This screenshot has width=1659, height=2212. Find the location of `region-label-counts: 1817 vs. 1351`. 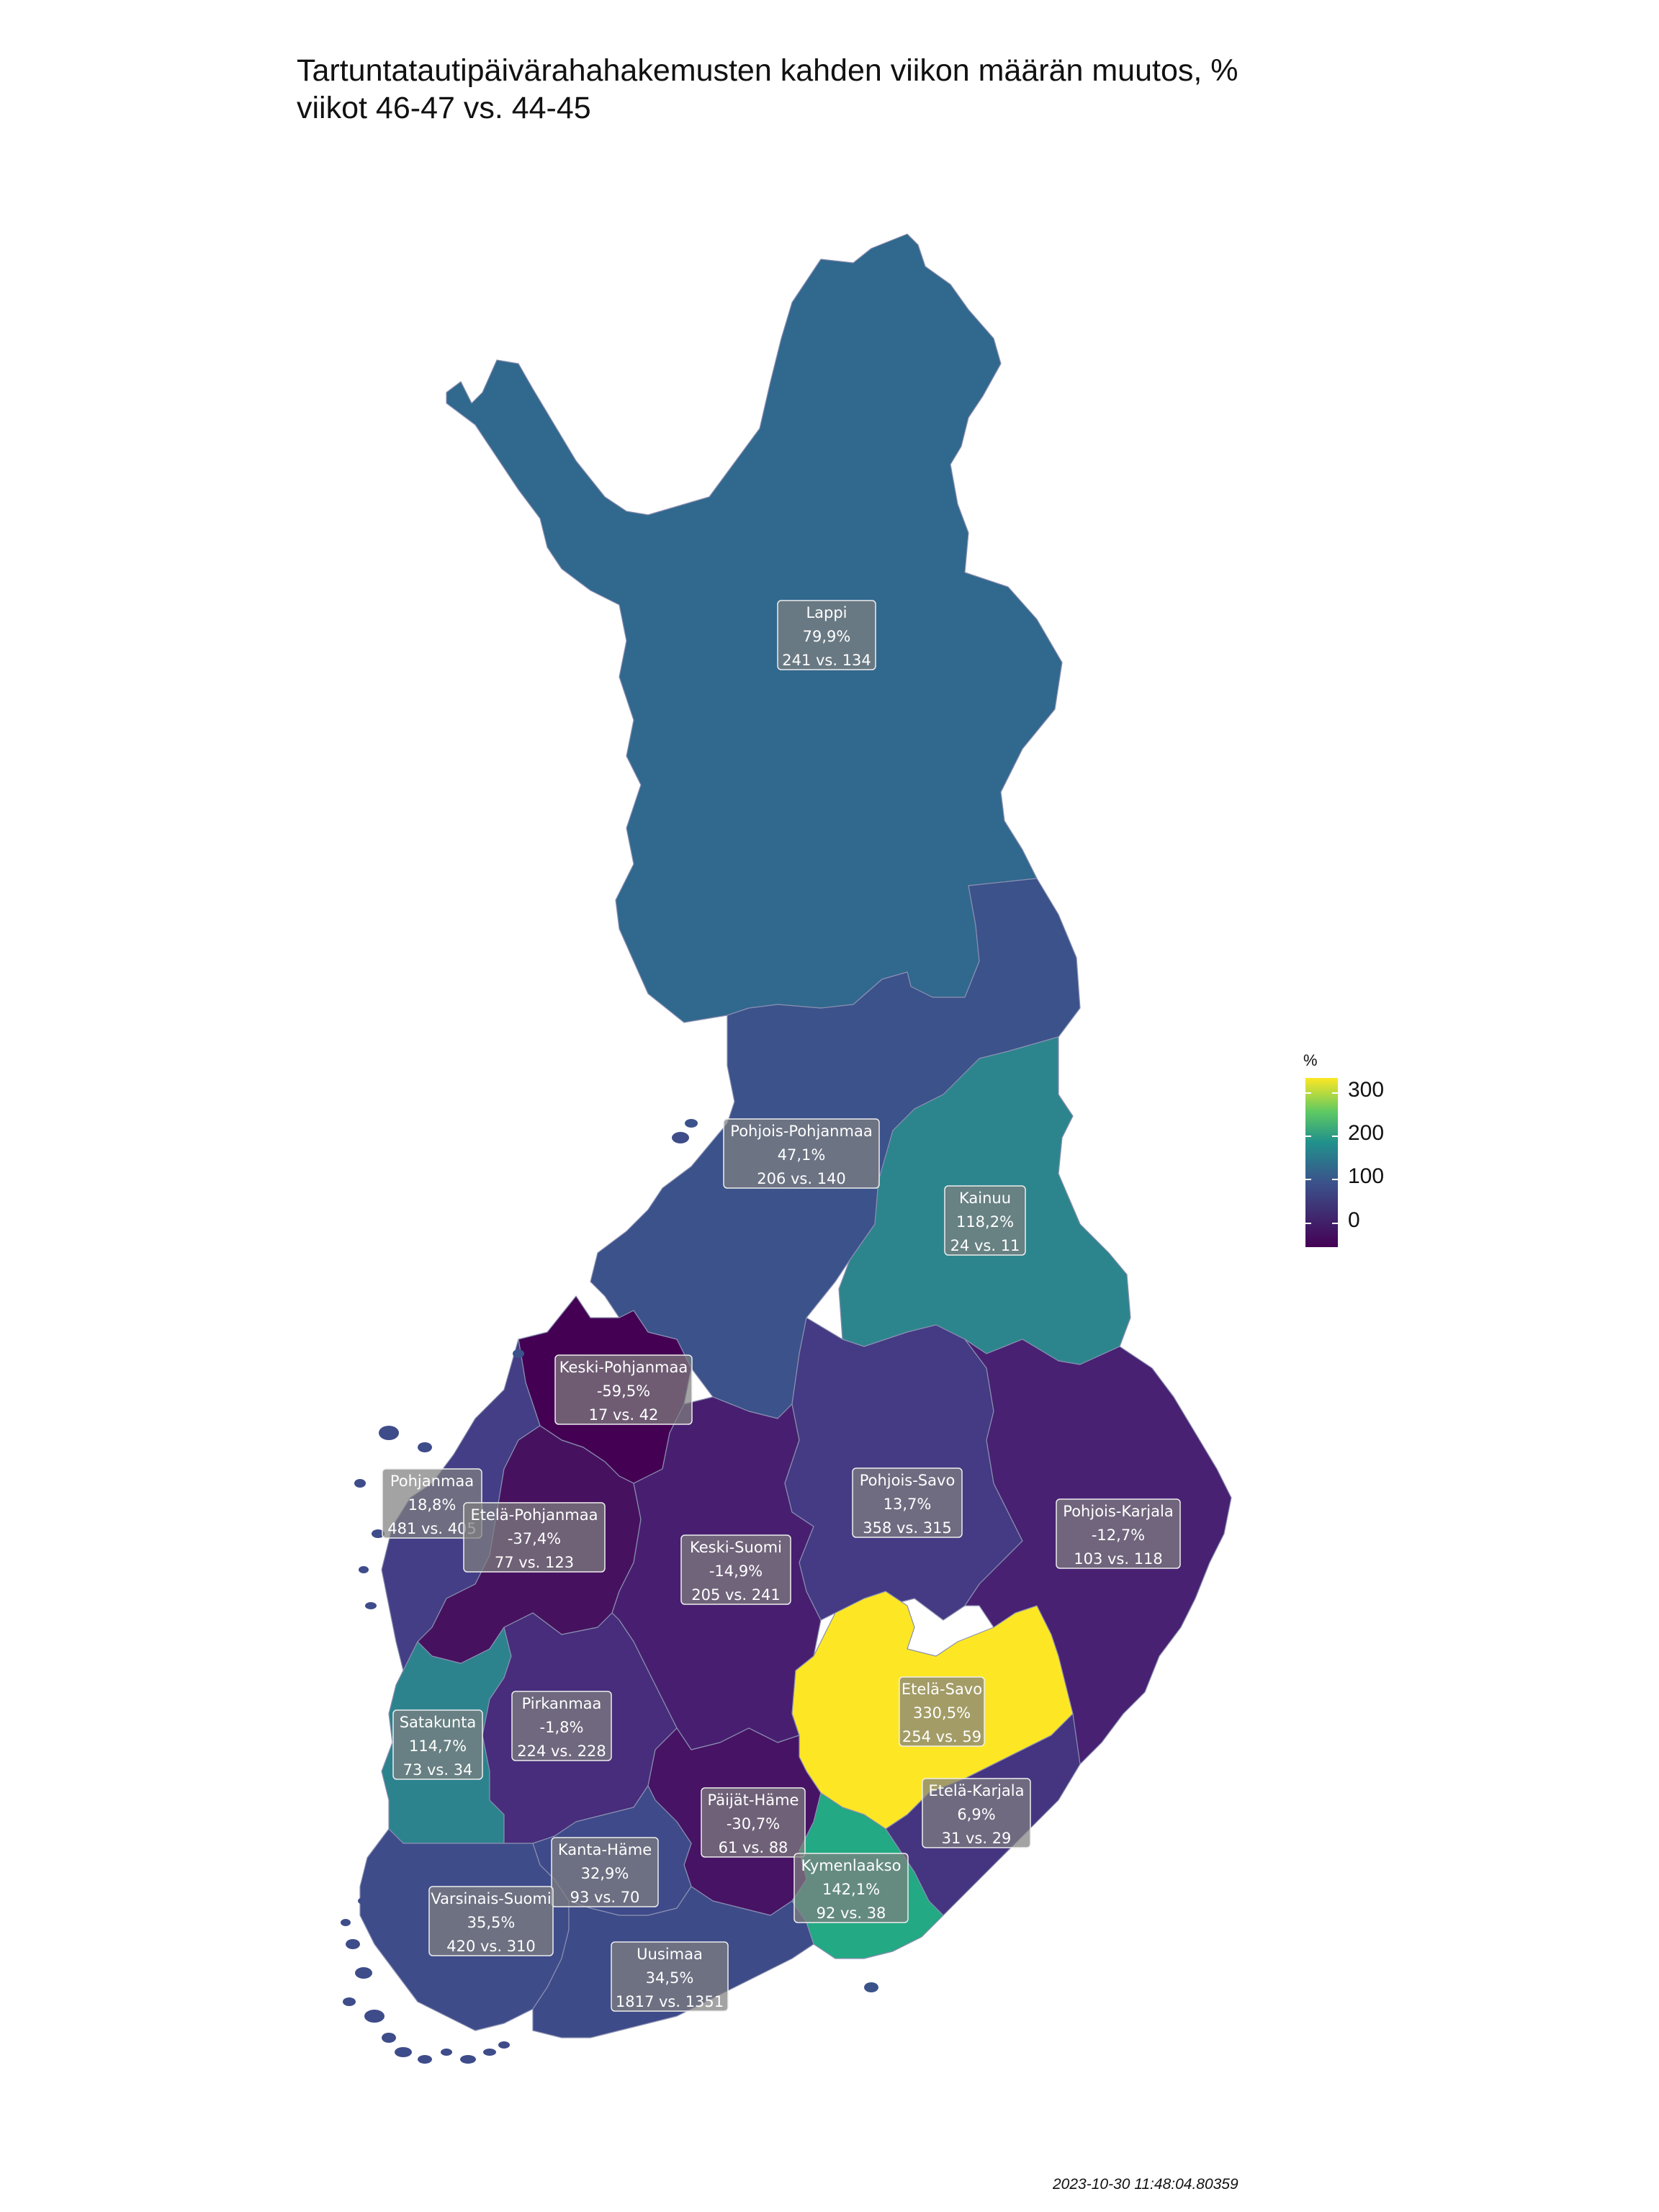

region-label-counts: 1817 vs. 1351 is located at coordinates (670, 2002).